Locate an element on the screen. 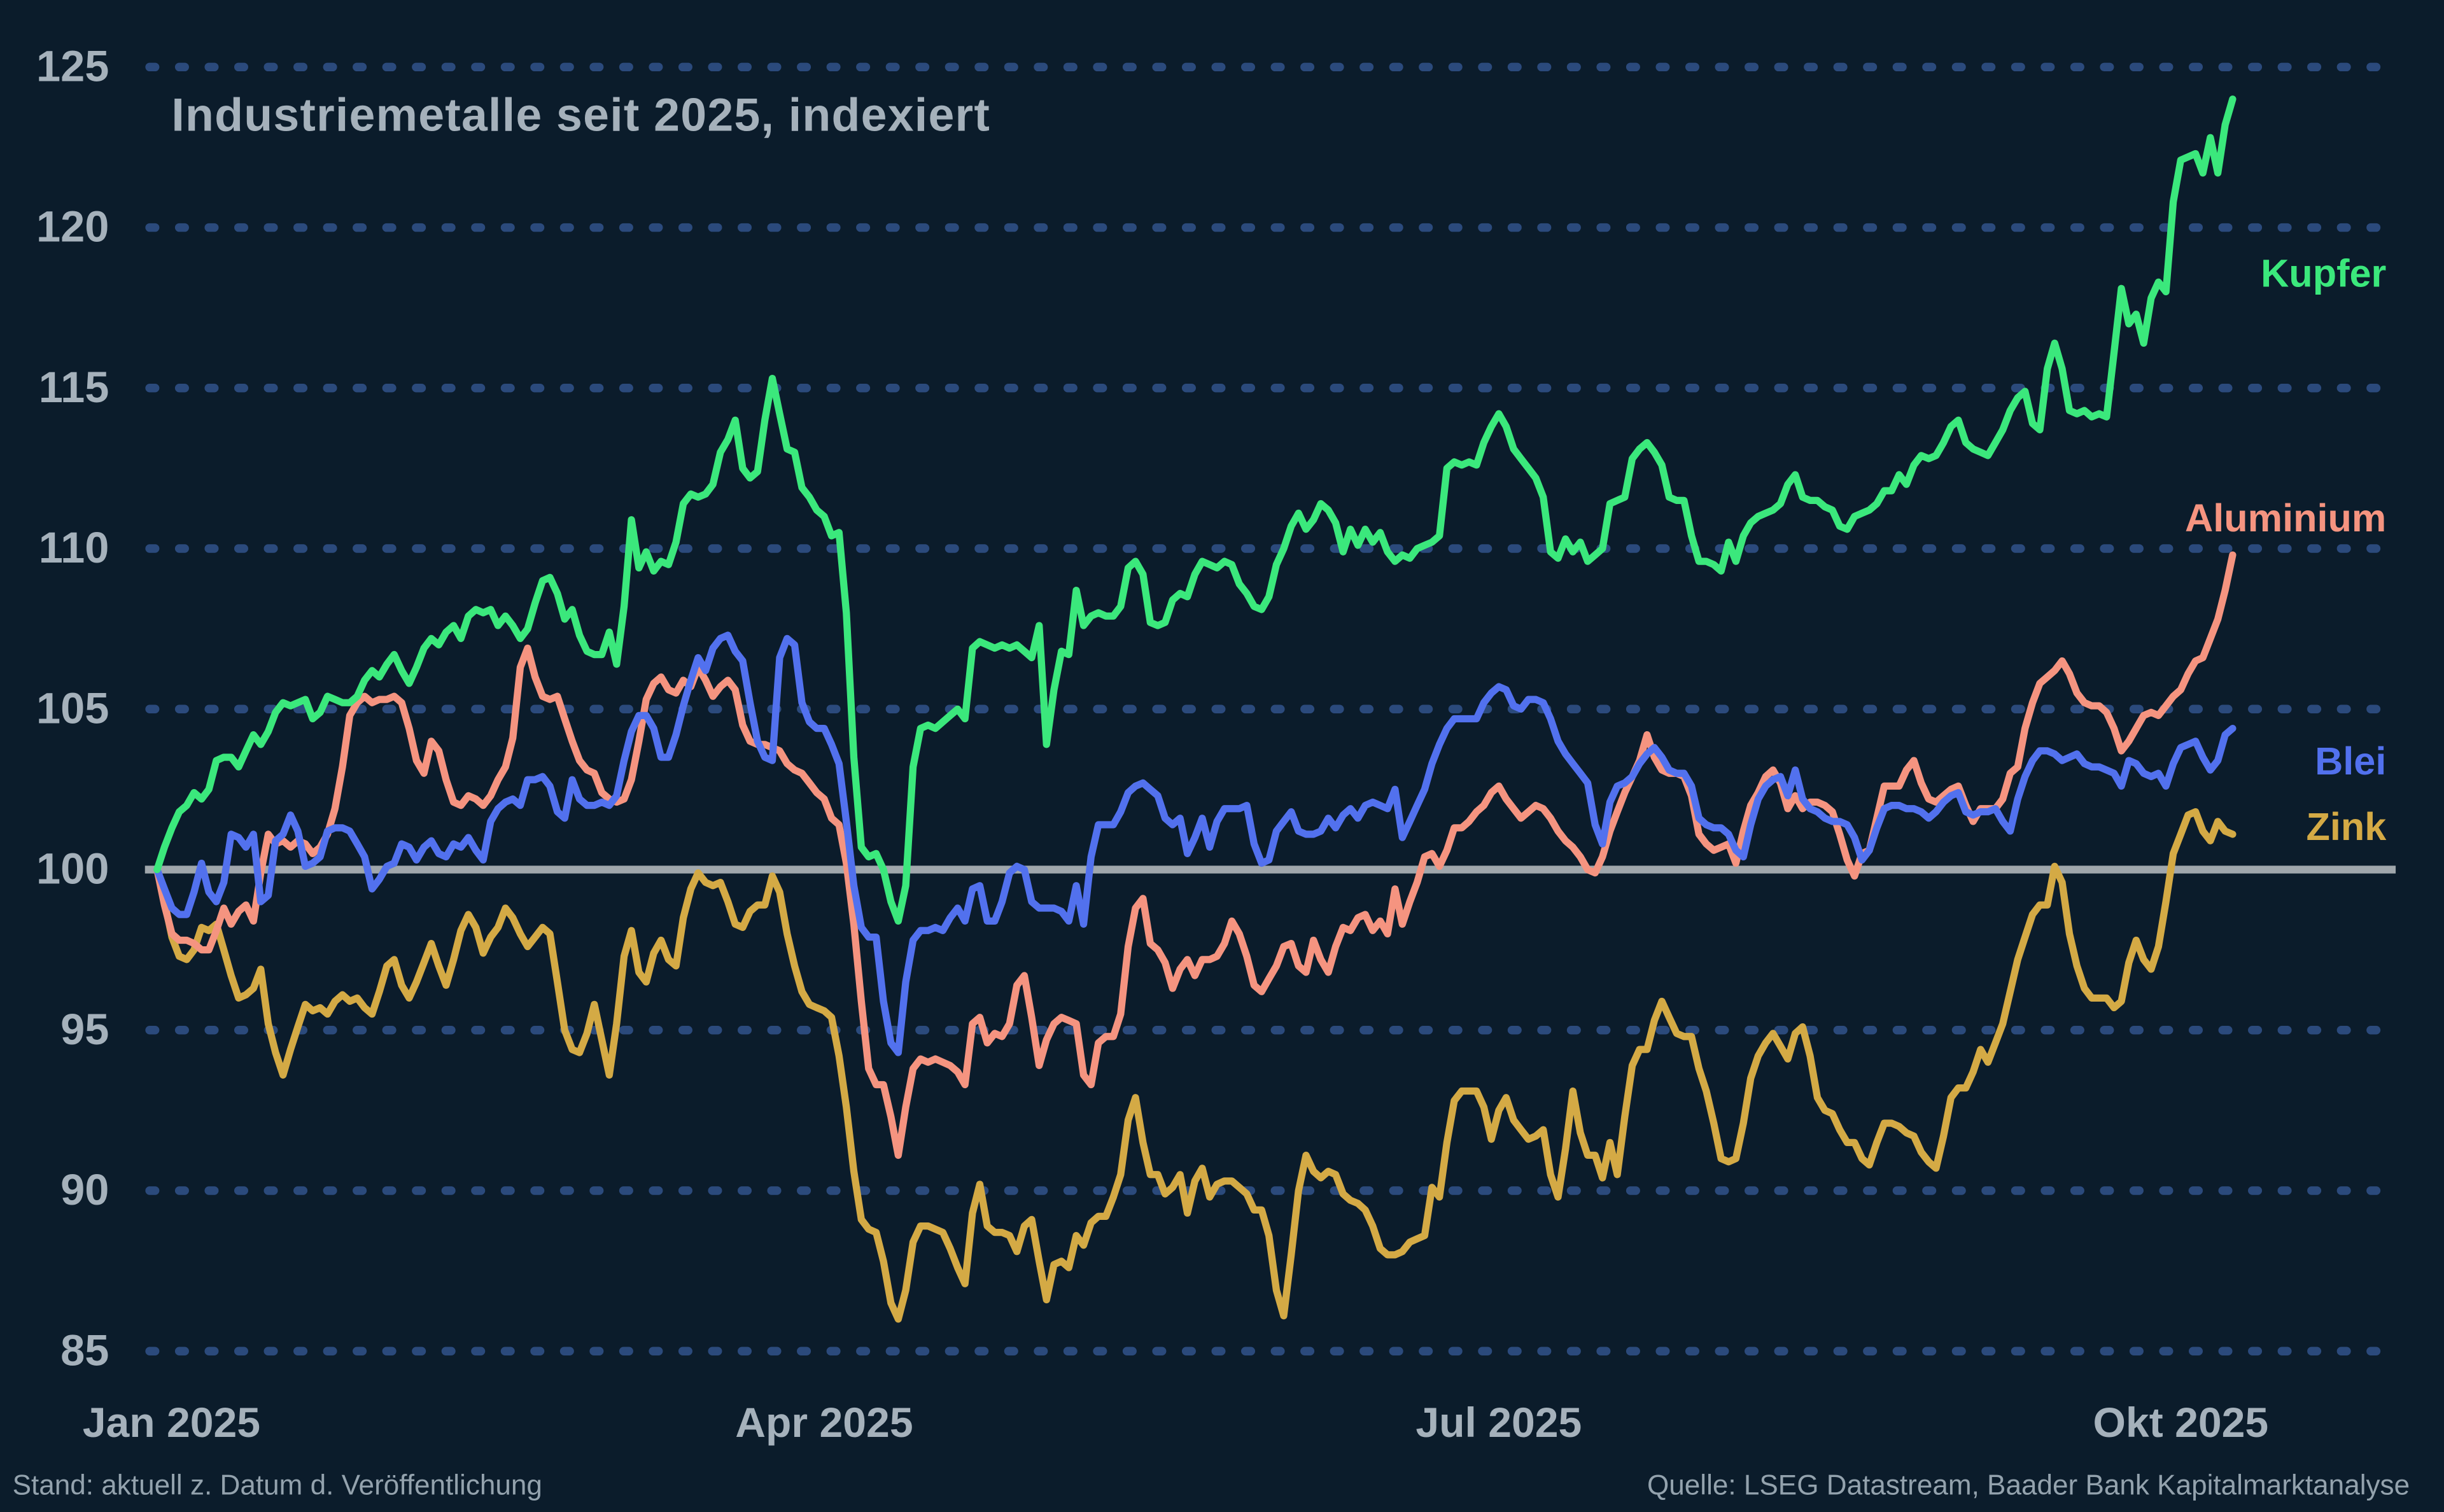  svg-text: 105 is located at coordinates (72, 707).